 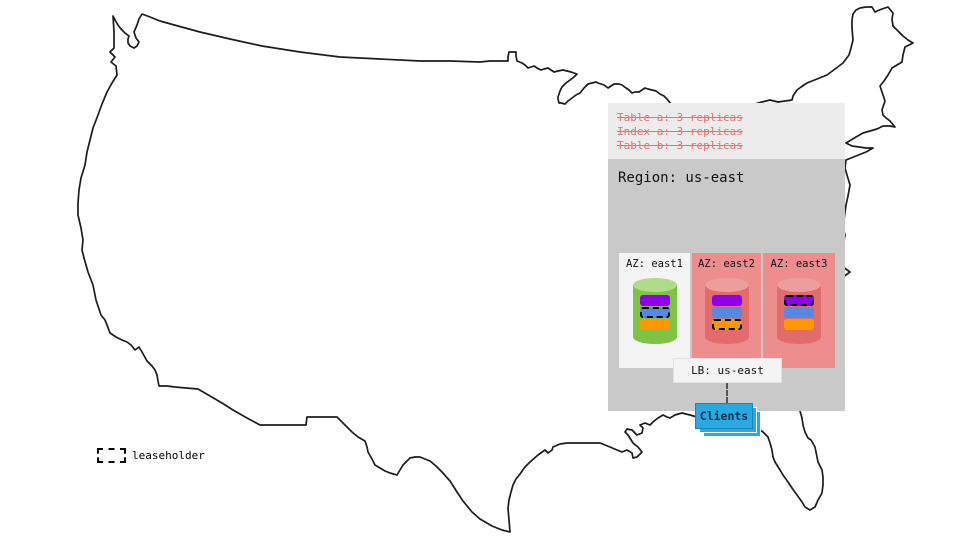 What do you see at coordinates (654, 264) in the screenshot?
I see `az-label-east1: AZ: east1` at bounding box center [654, 264].